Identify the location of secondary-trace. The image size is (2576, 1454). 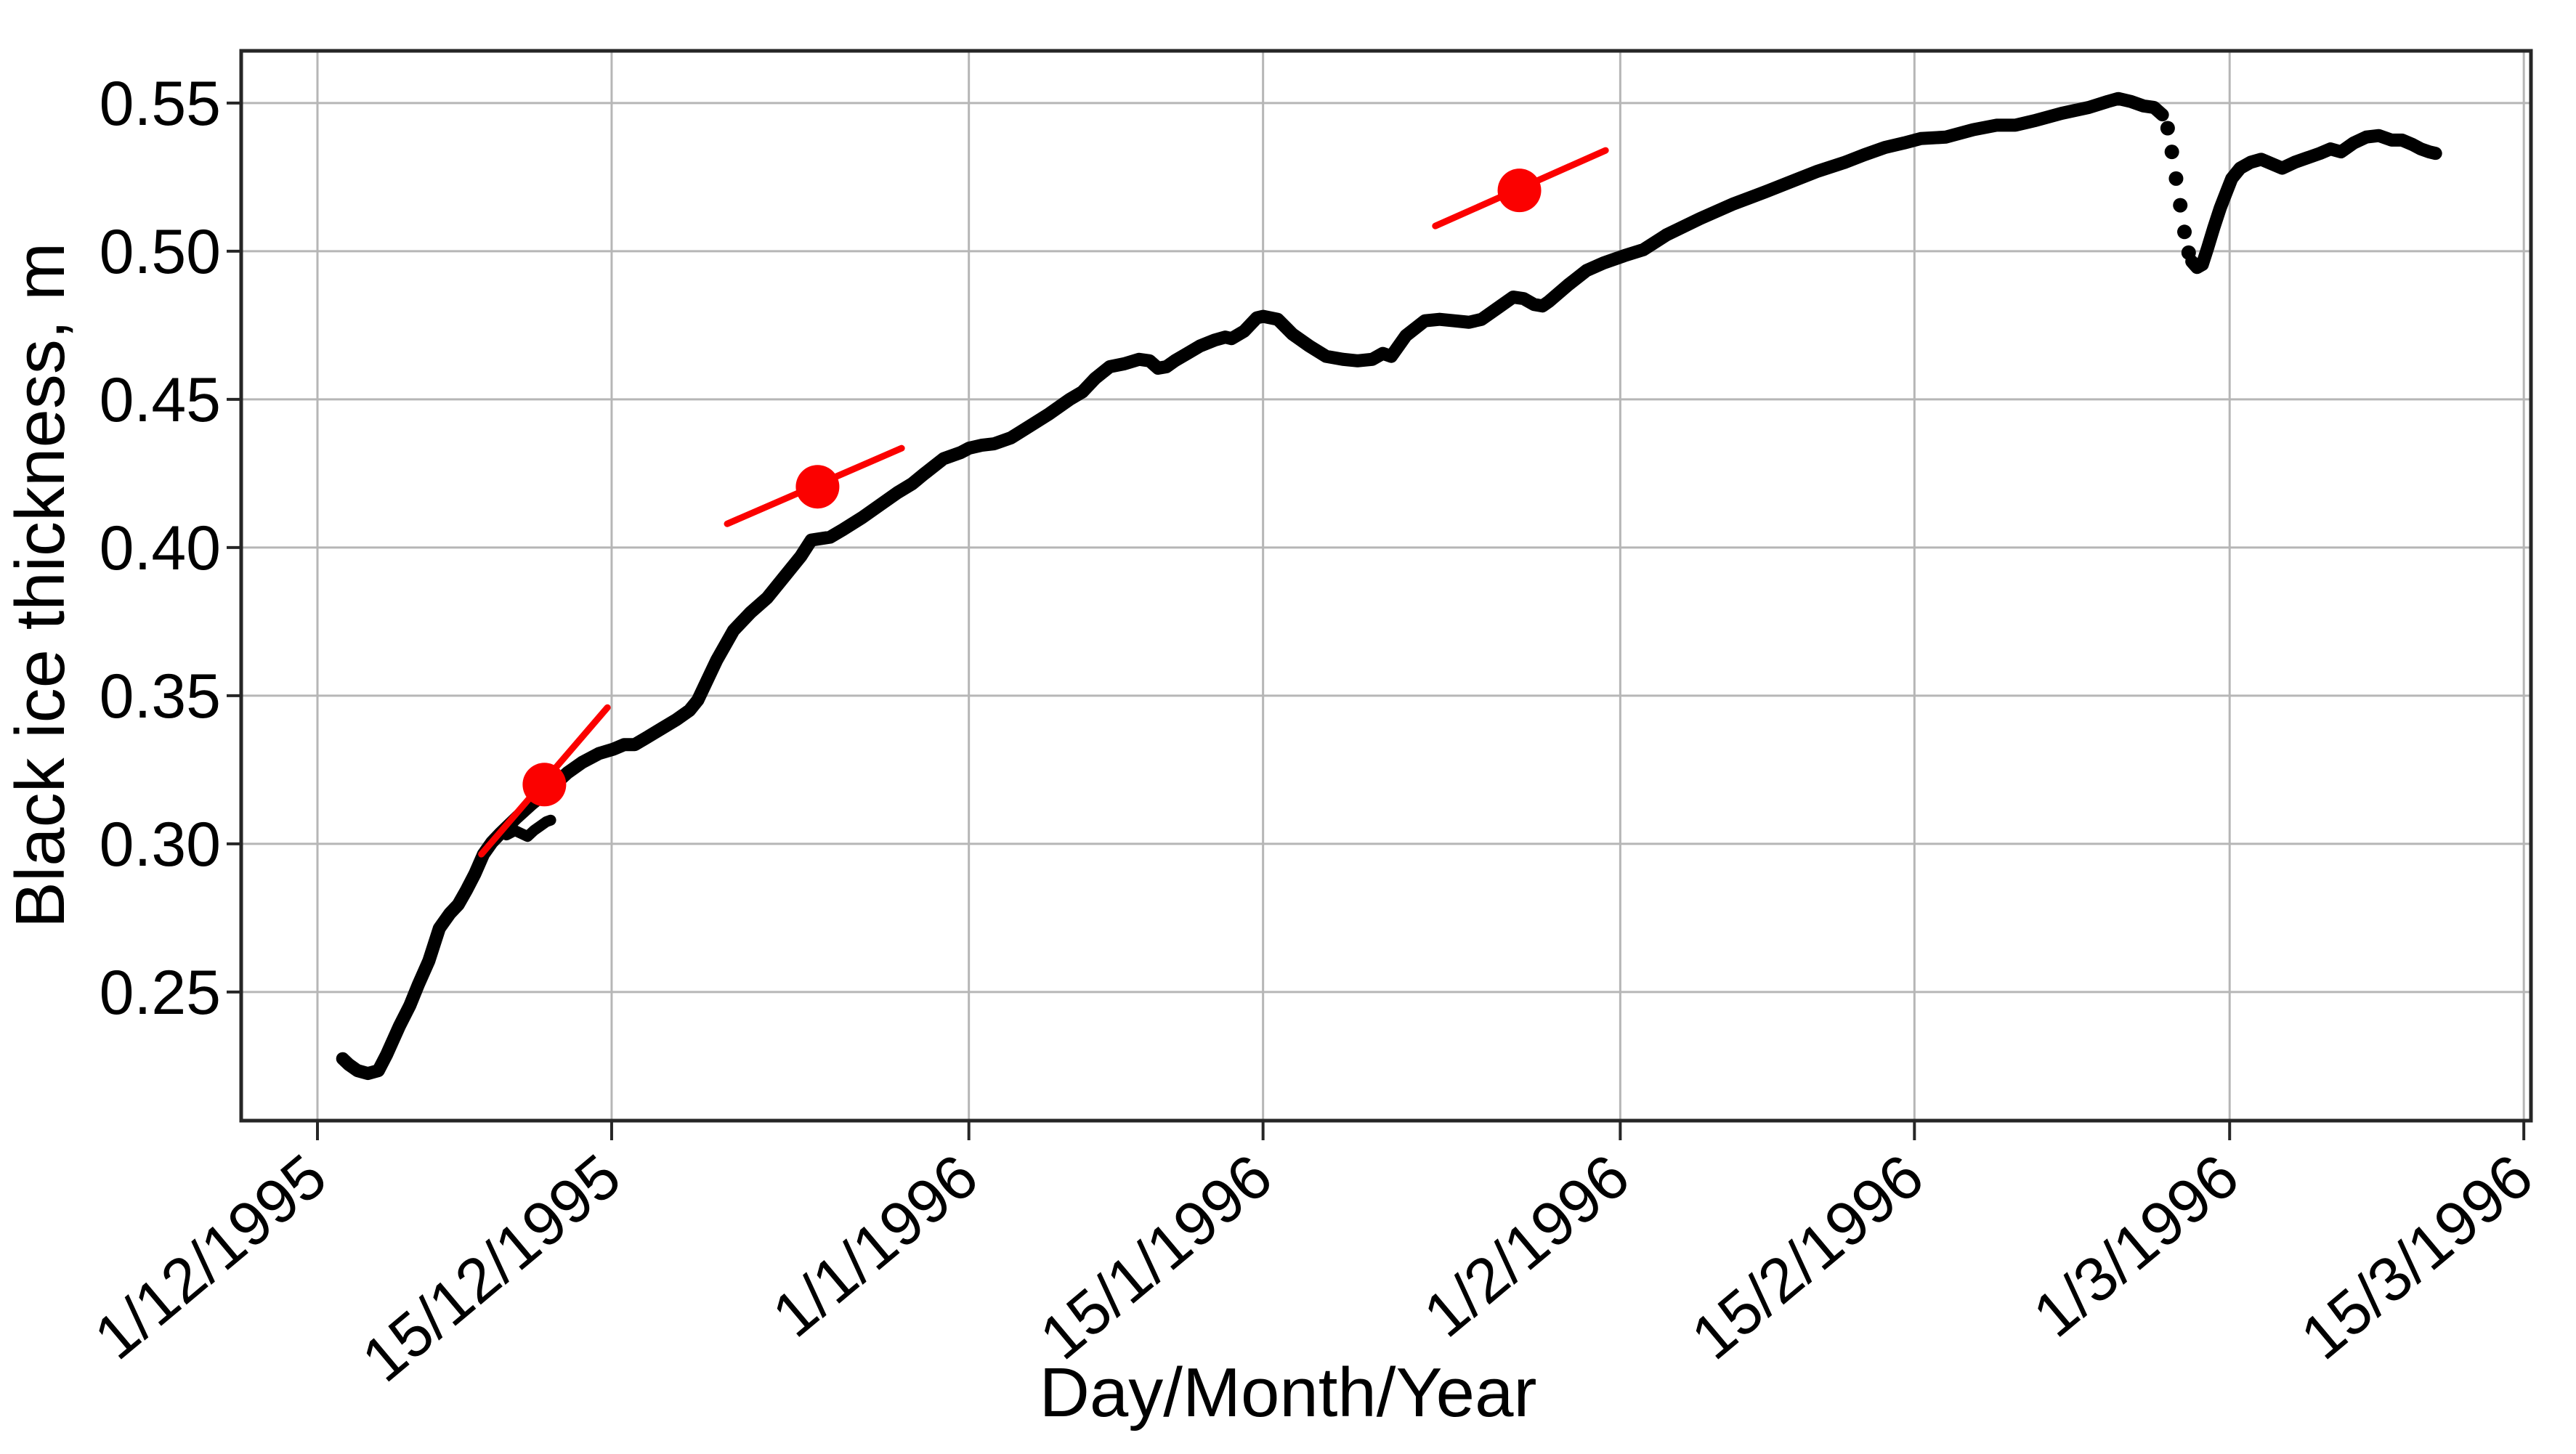
(528, 828).